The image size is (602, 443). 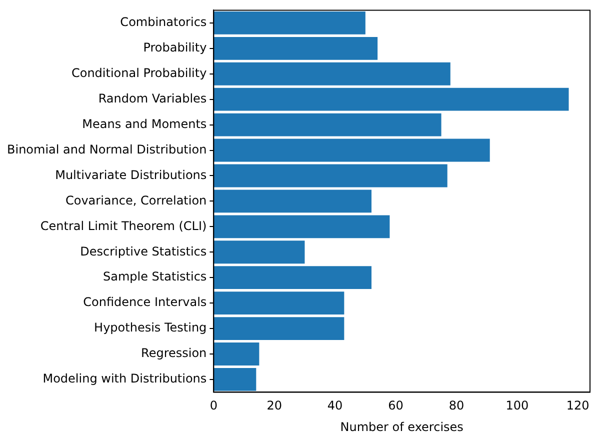 What do you see at coordinates (143, 251) in the screenshot?
I see `y-tick-label: Descriptive Statistics` at bounding box center [143, 251].